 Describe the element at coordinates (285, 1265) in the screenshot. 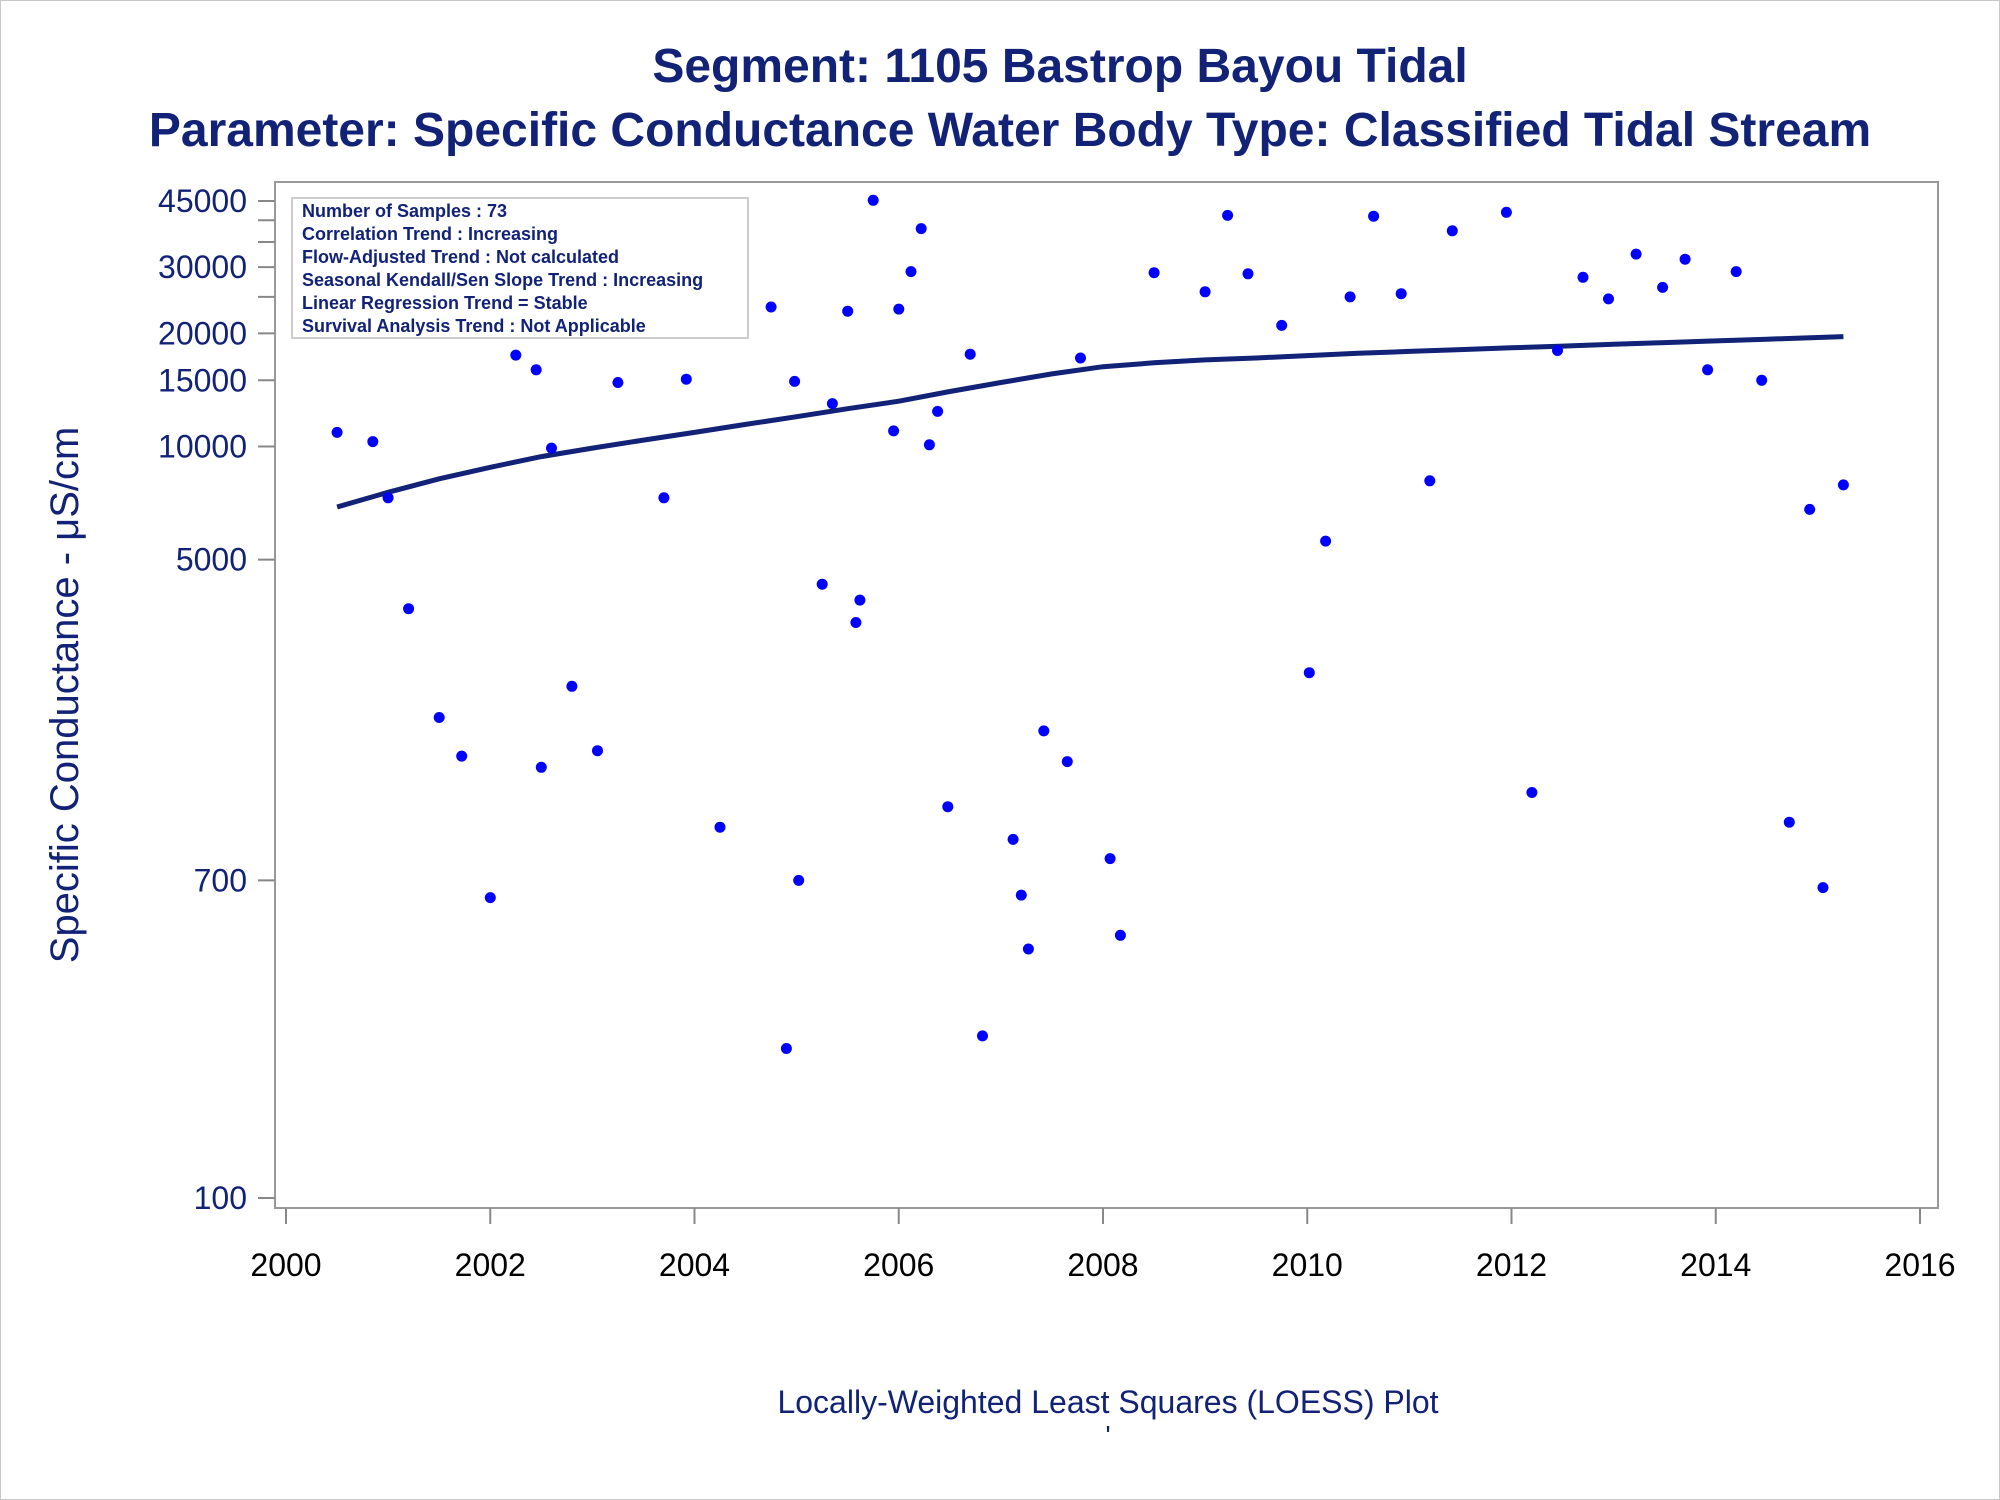

I see `x-tick-label: 2000` at that location.